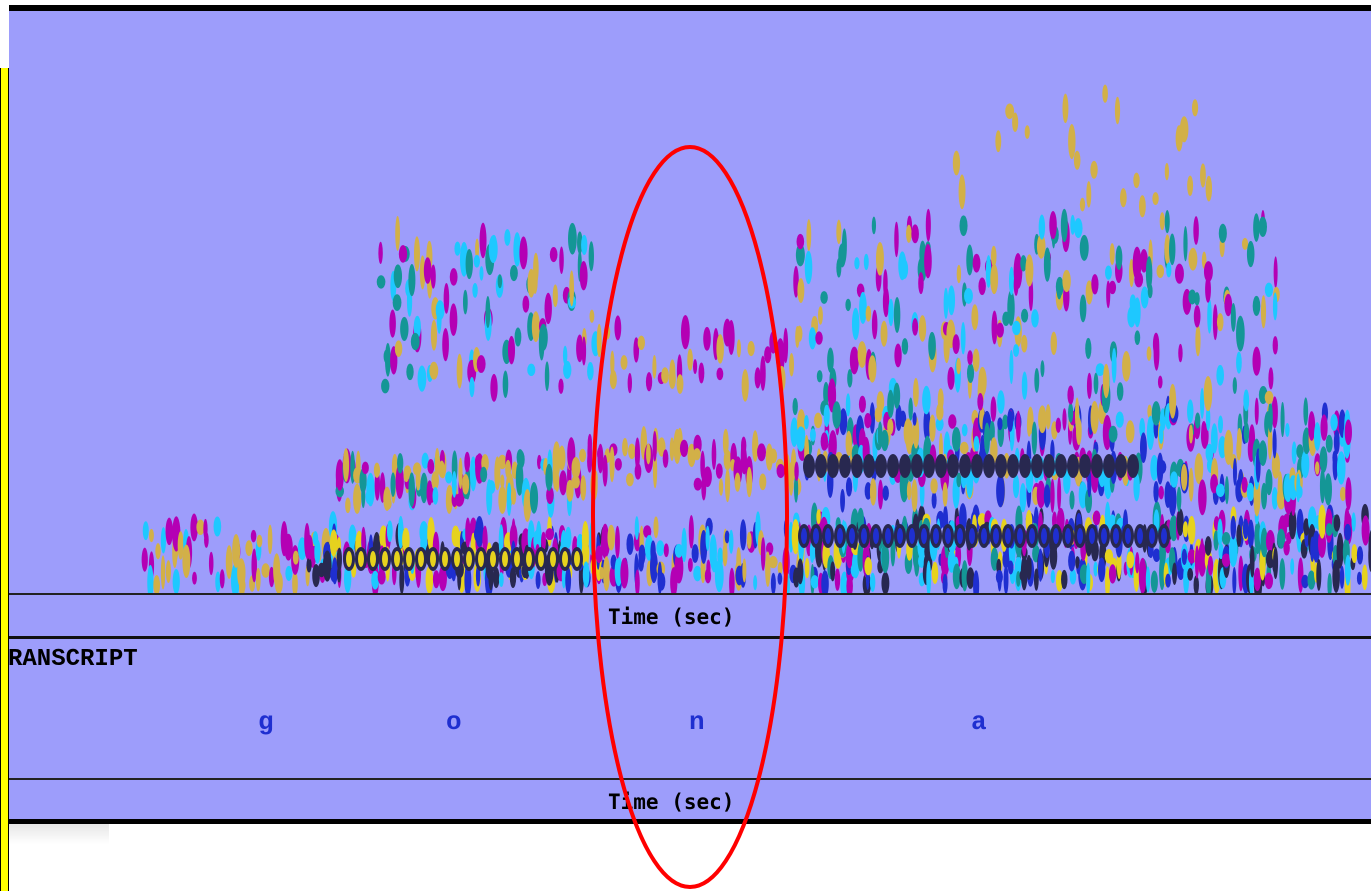  What do you see at coordinates (454, 722) in the screenshot?
I see `phone-label-o: o` at bounding box center [454, 722].